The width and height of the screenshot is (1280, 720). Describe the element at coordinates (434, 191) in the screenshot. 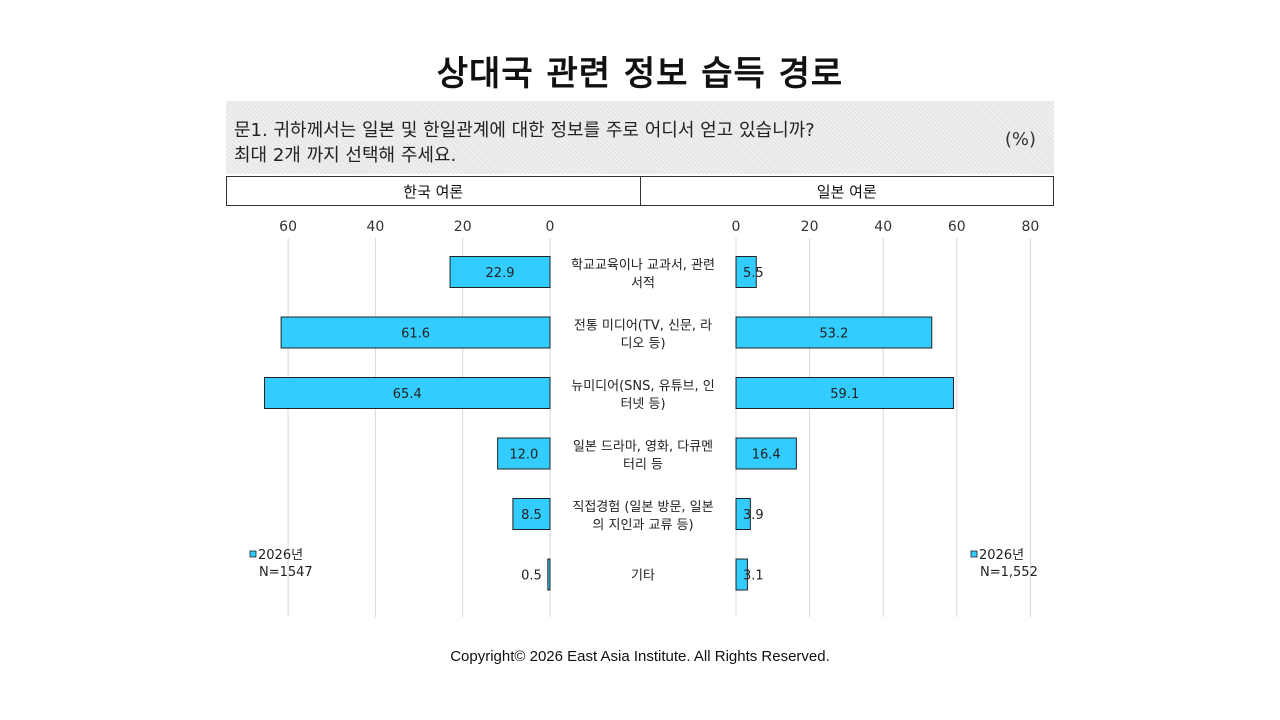

I see `korea-panel-header: 한국 여론` at that location.